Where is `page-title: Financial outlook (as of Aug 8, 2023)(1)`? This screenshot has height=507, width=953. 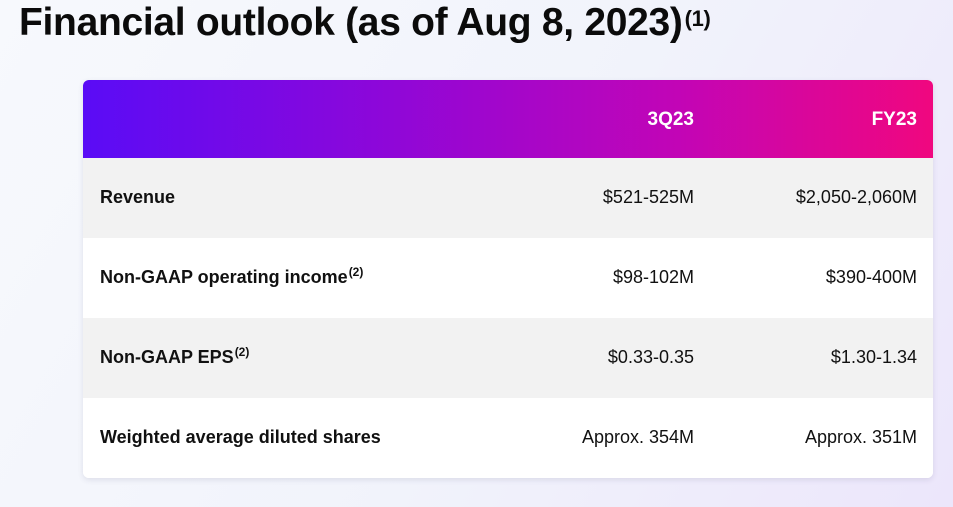 page-title: Financial outlook (as of Aug 8, 2023)(1) is located at coordinates (365, 23).